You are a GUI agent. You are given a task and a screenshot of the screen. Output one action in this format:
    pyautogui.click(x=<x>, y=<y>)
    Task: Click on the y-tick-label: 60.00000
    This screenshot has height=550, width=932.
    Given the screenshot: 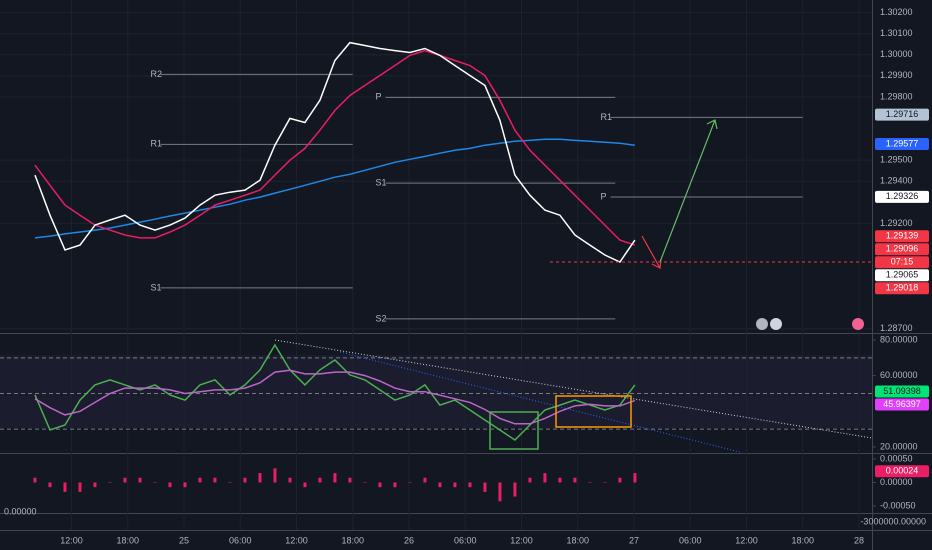 What is the action you would take?
    pyautogui.click(x=899, y=375)
    